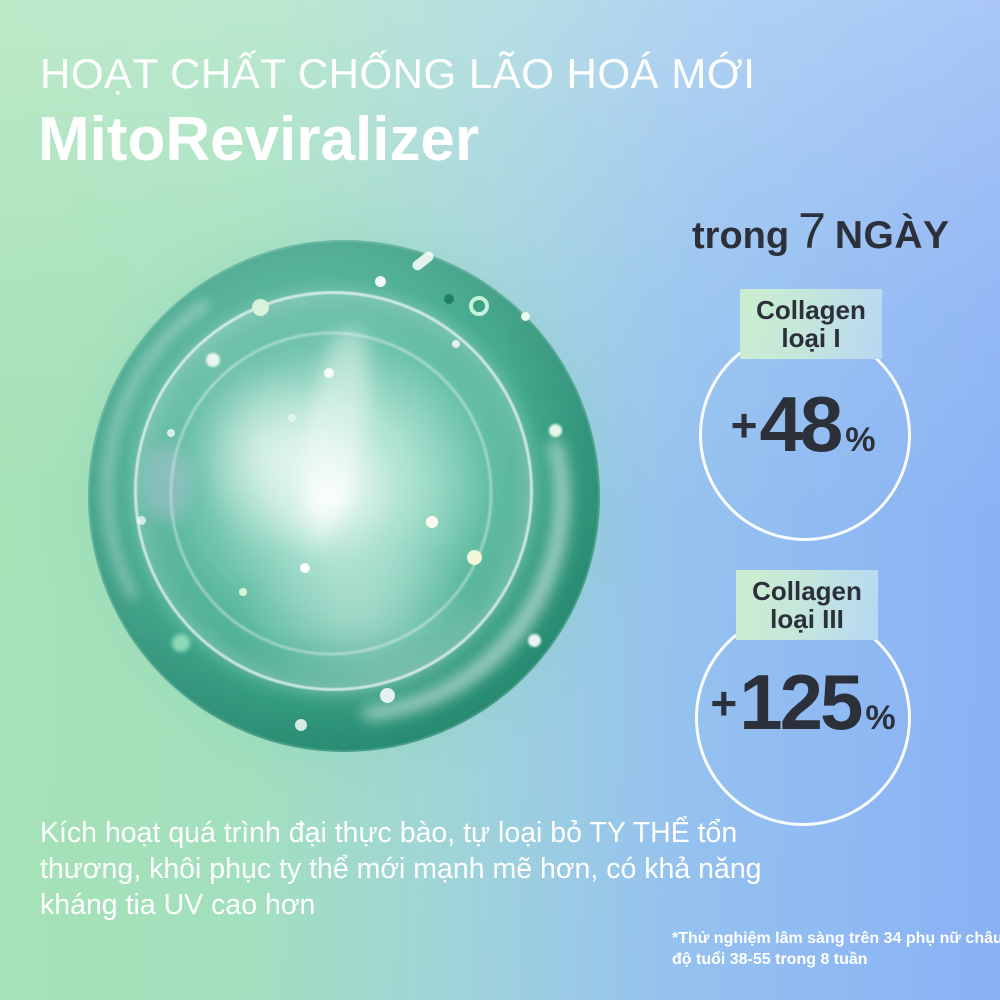  Describe the element at coordinates (178, 905) in the screenshot. I see `description-line: kháng tia UV cao hơn` at that location.